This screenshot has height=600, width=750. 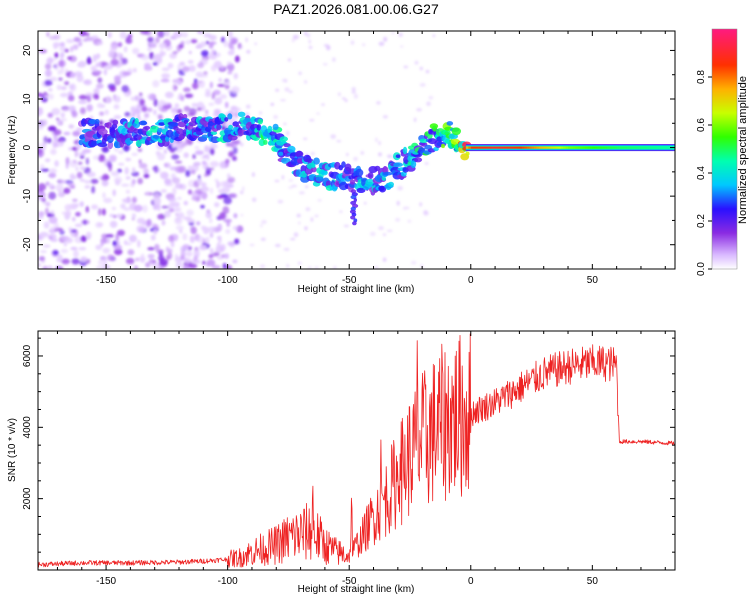 What do you see at coordinates (228, 581) in the screenshot?
I see `x-tick-label: -100` at bounding box center [228, 581].